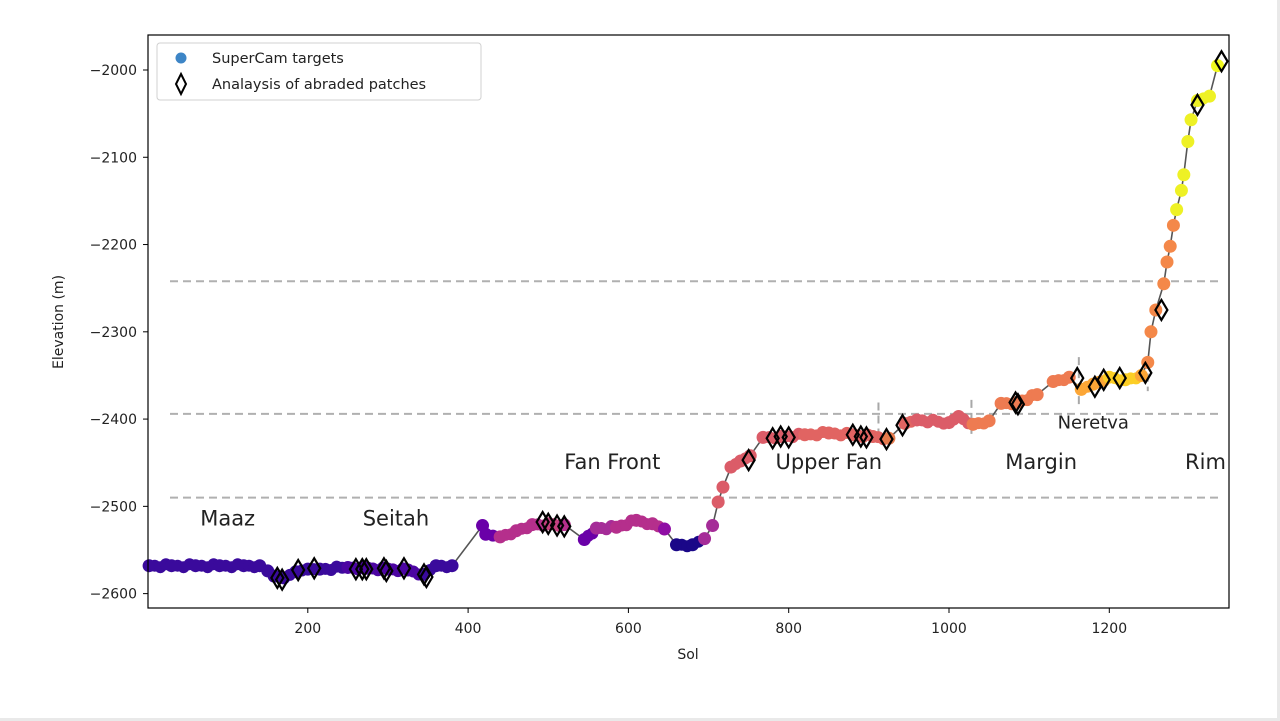 This screenshot has height=721, width=1280. Describe the element at coordinates (59, 322) in the screenshot. I see `y-axis-label: Elevation (m)` at that location.